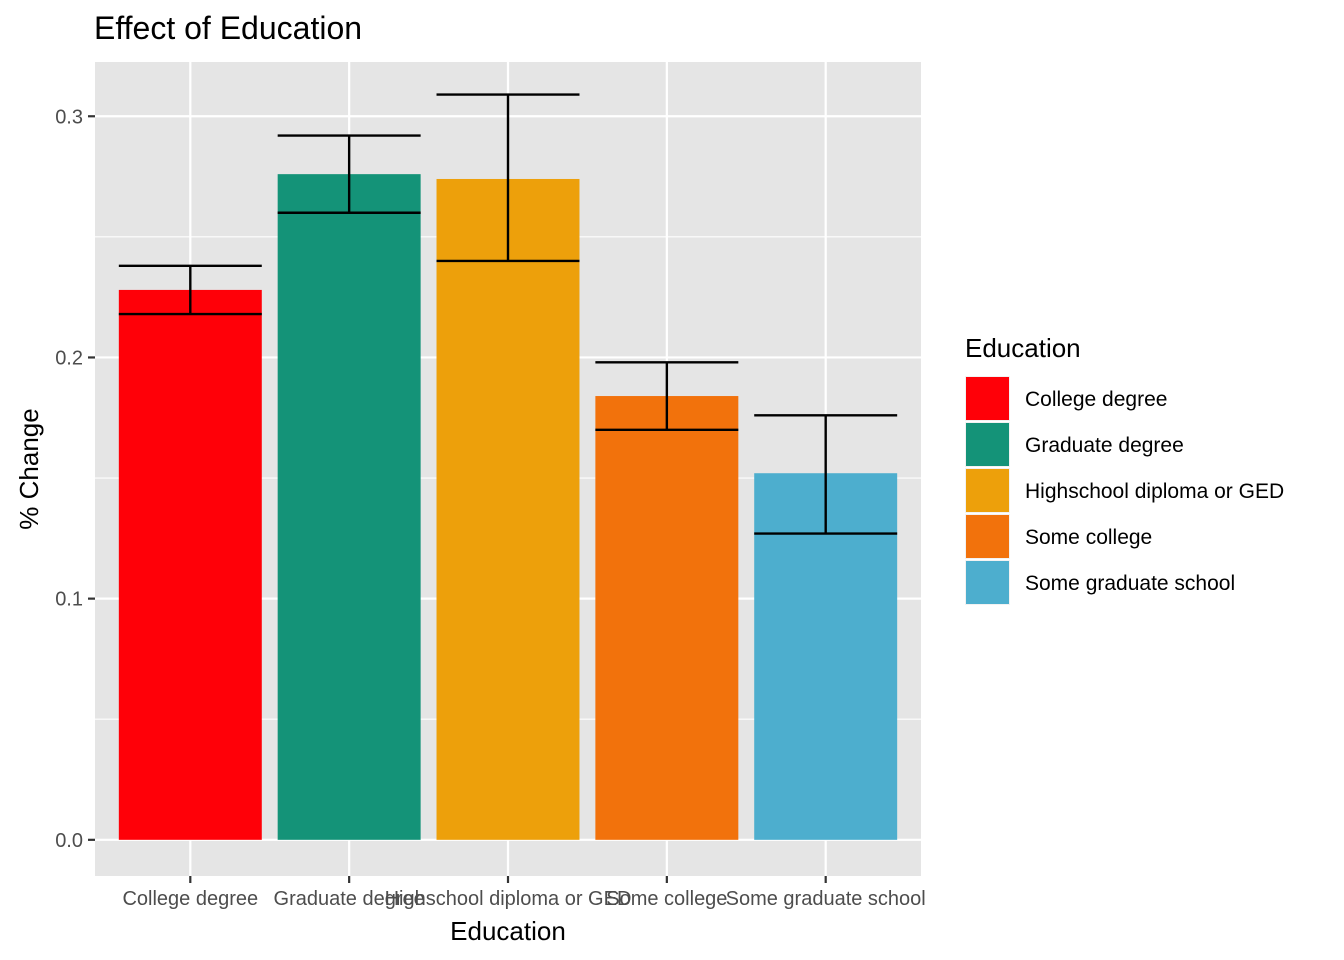 This screenshot has width=1344, height=960. What do you see at coordinates (69, 117) in the screenshot?
I see `y-tick-label: 0.3` at bounding box center [69, 117].